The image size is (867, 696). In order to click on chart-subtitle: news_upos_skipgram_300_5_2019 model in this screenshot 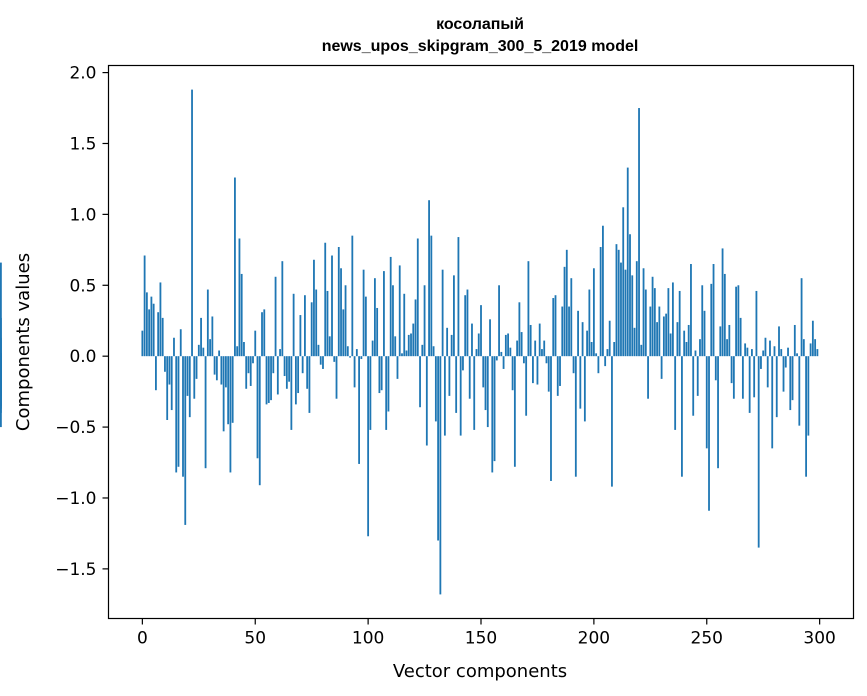, I will do `click(480, 46)`.